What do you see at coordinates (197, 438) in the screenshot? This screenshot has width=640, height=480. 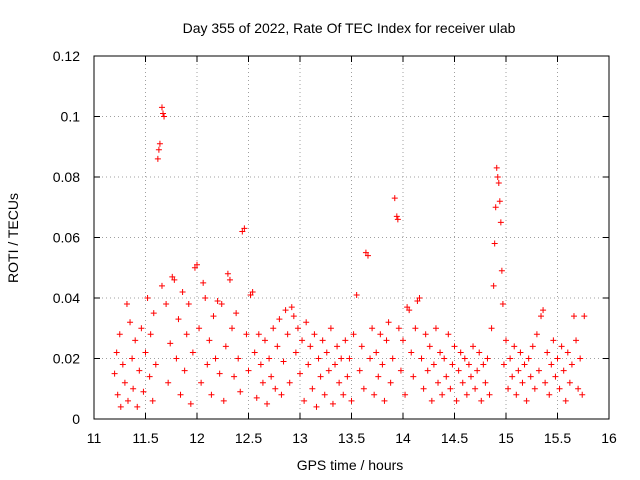 I see `x-tick-label: 12` at bounding box center [197, 438].